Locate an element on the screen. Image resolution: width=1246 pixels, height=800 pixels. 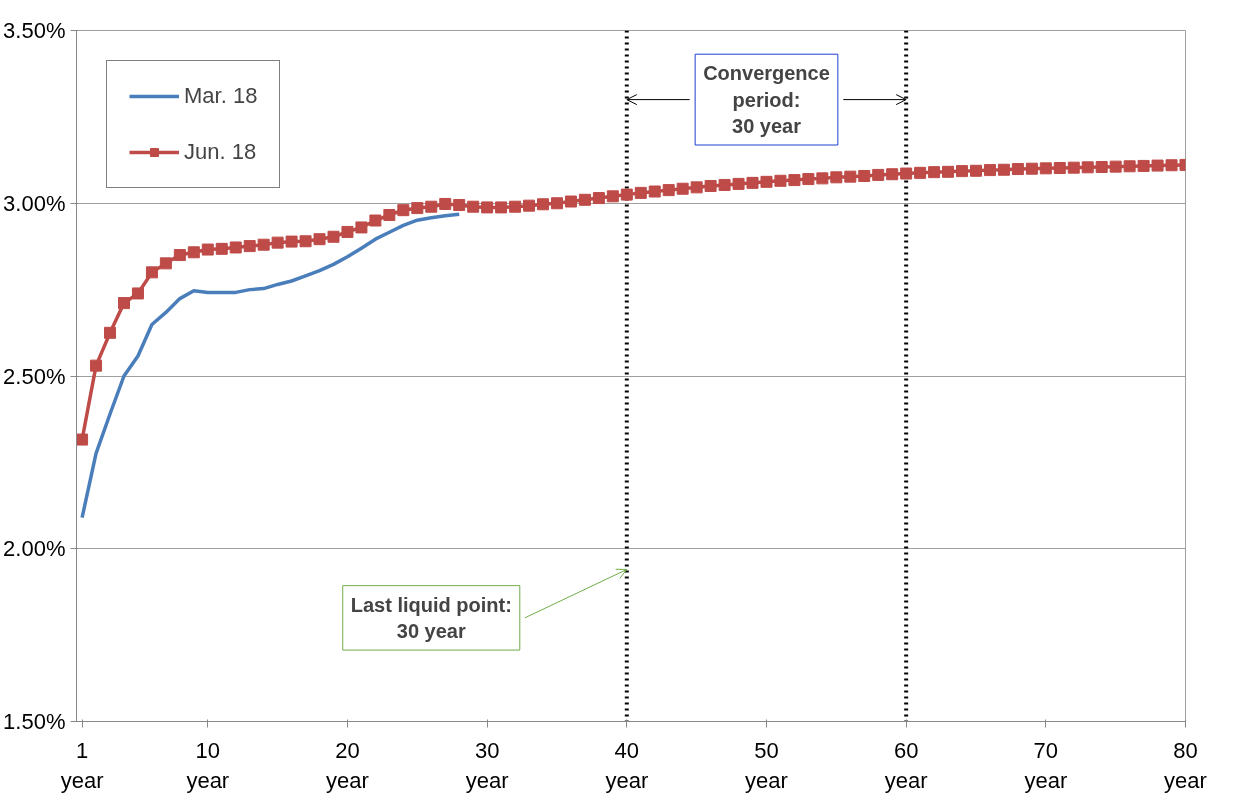
line-series is located at coordinates (270, 366).